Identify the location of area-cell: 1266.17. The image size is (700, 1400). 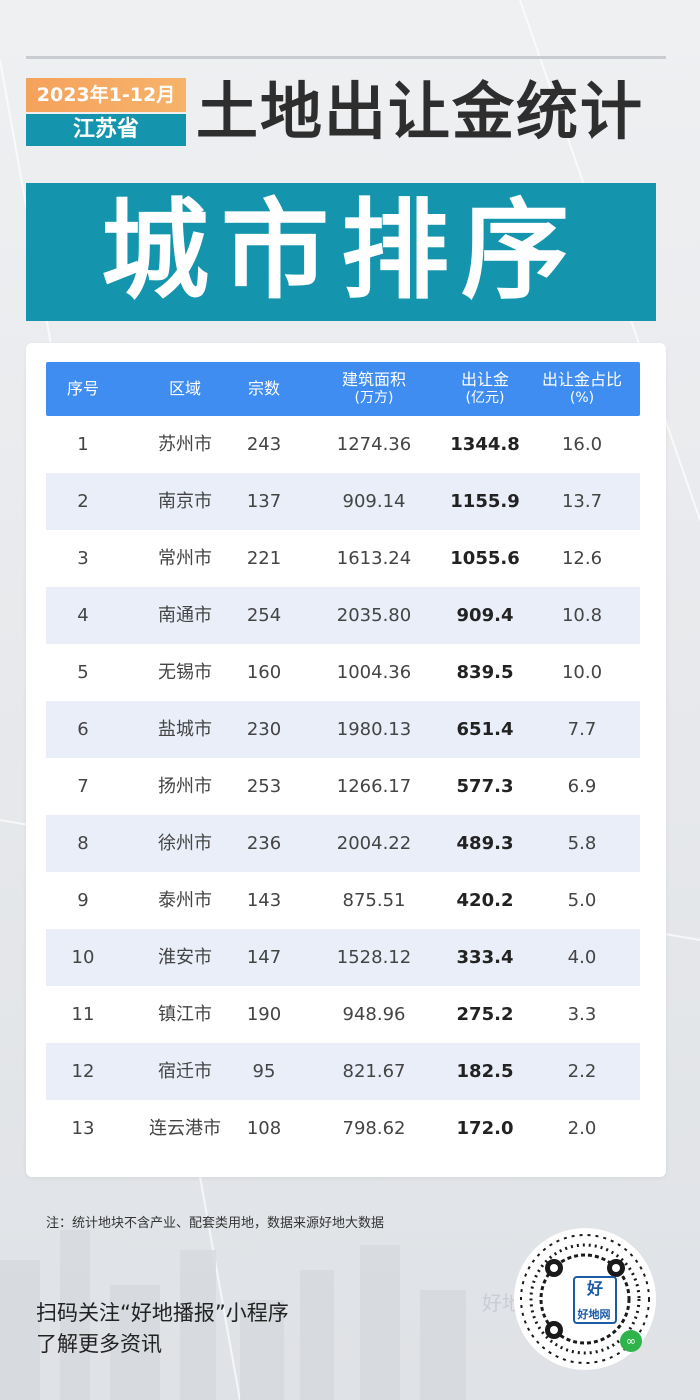
(374, 786).